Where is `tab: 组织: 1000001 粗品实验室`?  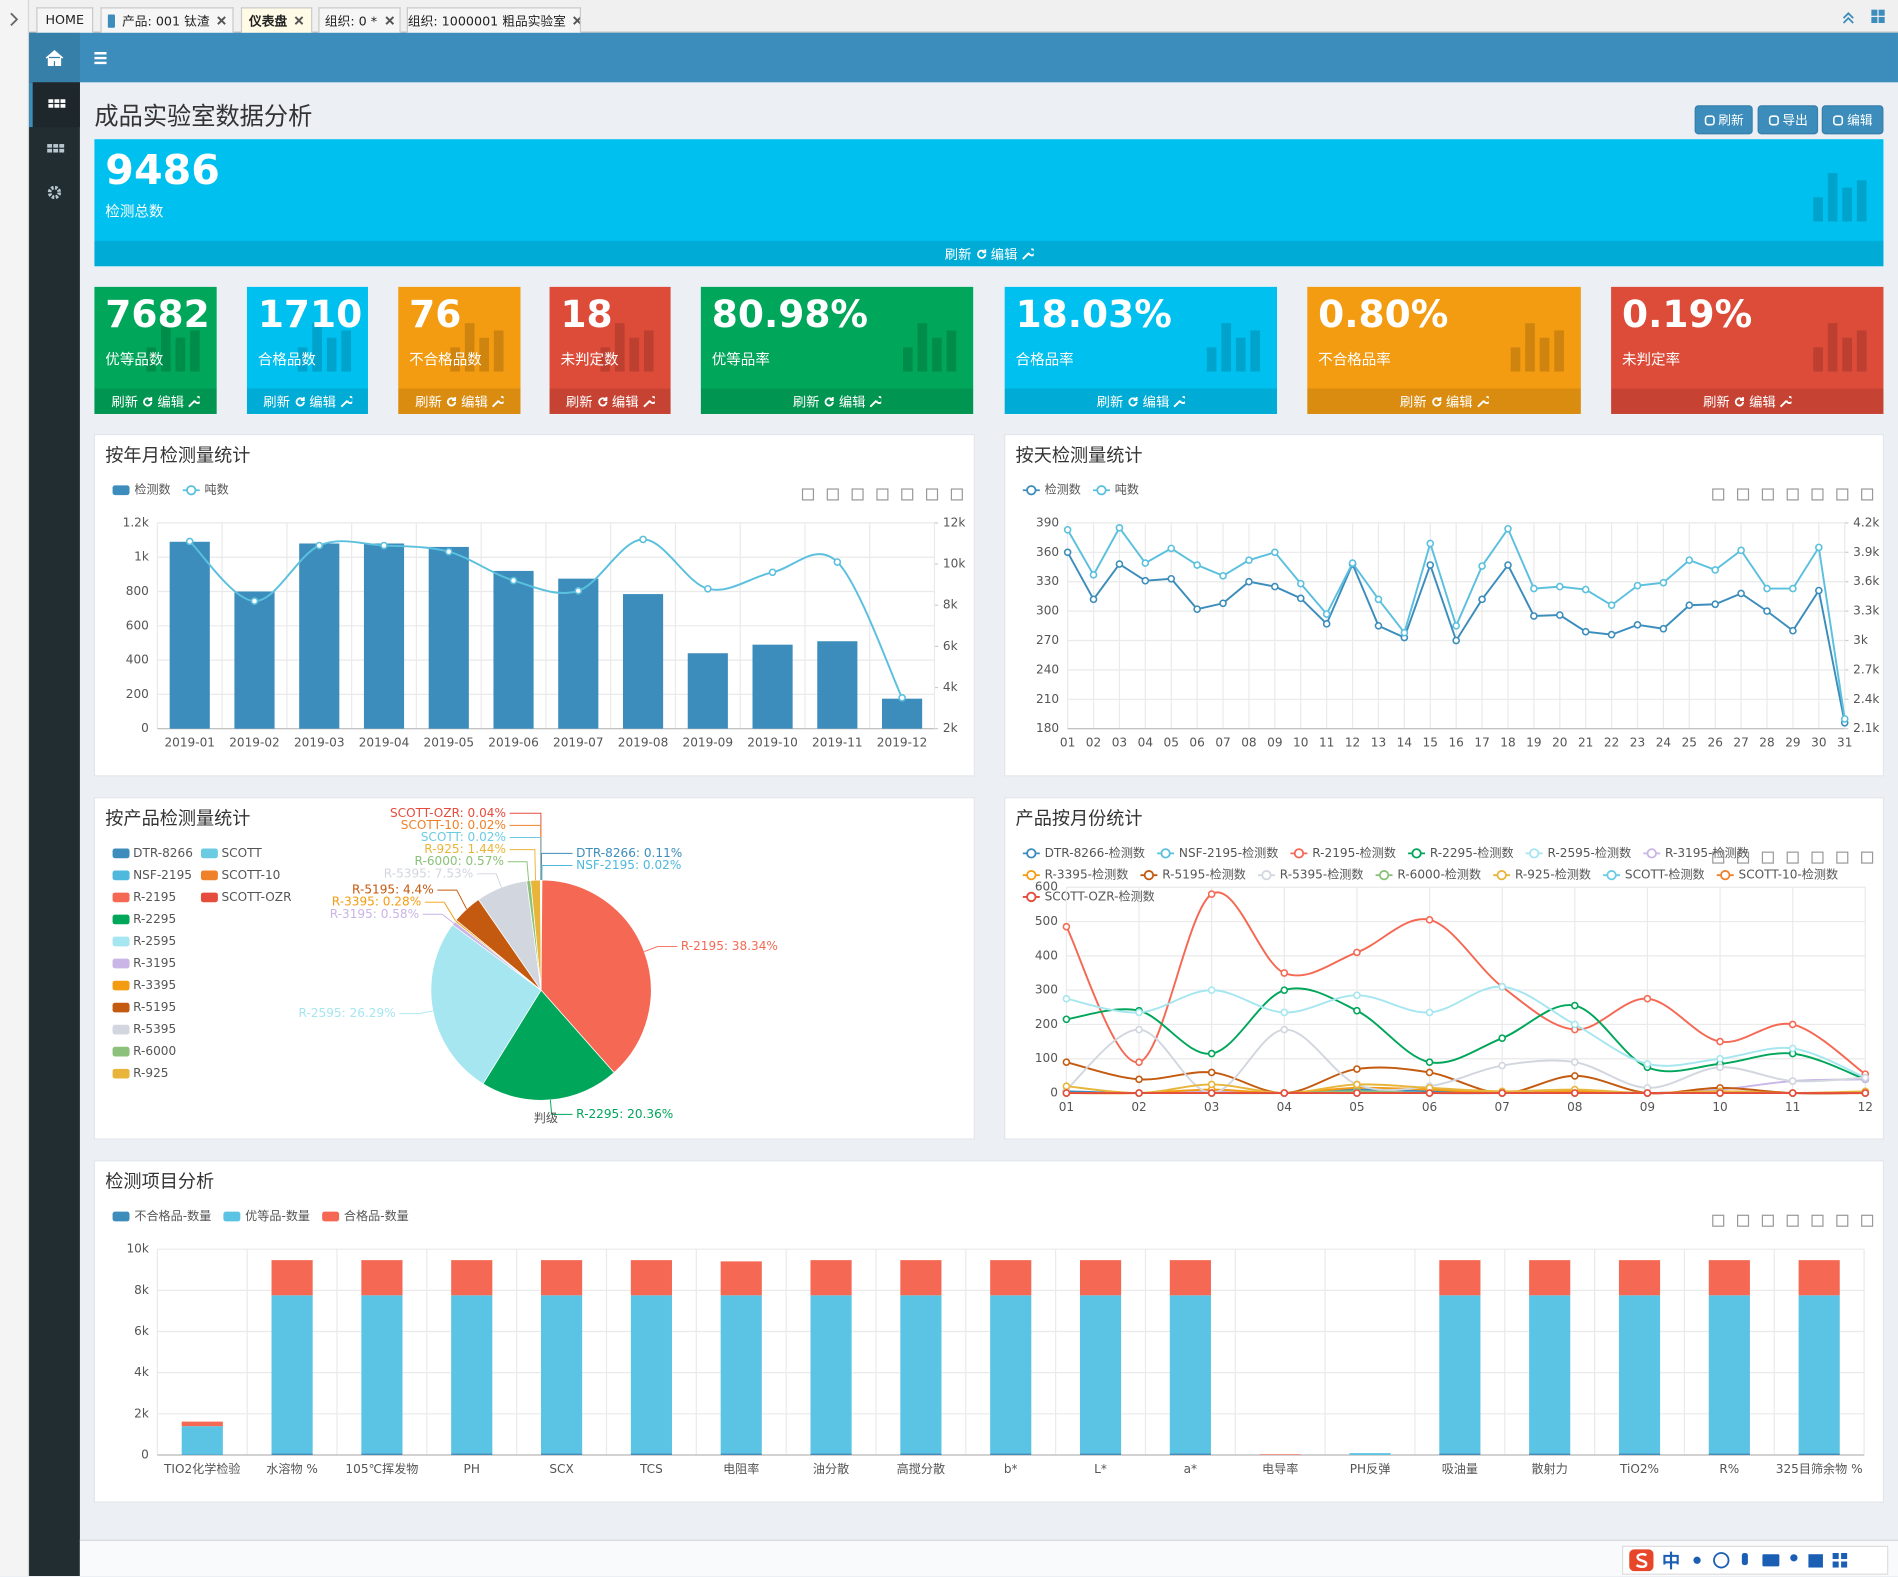 tab: 组织: 1000001 粗品实验室 is located at coordinates (494, 20).